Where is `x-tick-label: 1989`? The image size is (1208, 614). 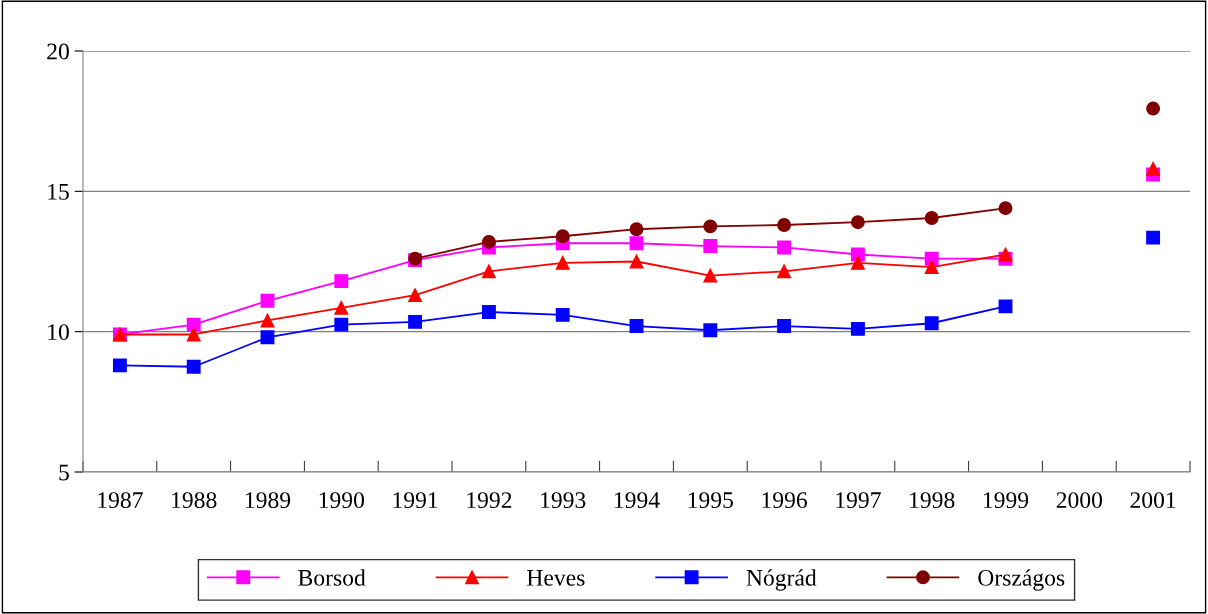 x-tick-label: 1989 is located at coordinates (268, 500).